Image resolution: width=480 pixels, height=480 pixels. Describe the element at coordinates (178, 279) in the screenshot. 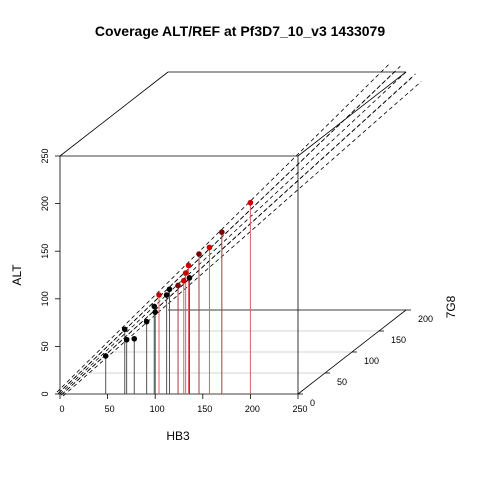

I see `data-points` at that location.